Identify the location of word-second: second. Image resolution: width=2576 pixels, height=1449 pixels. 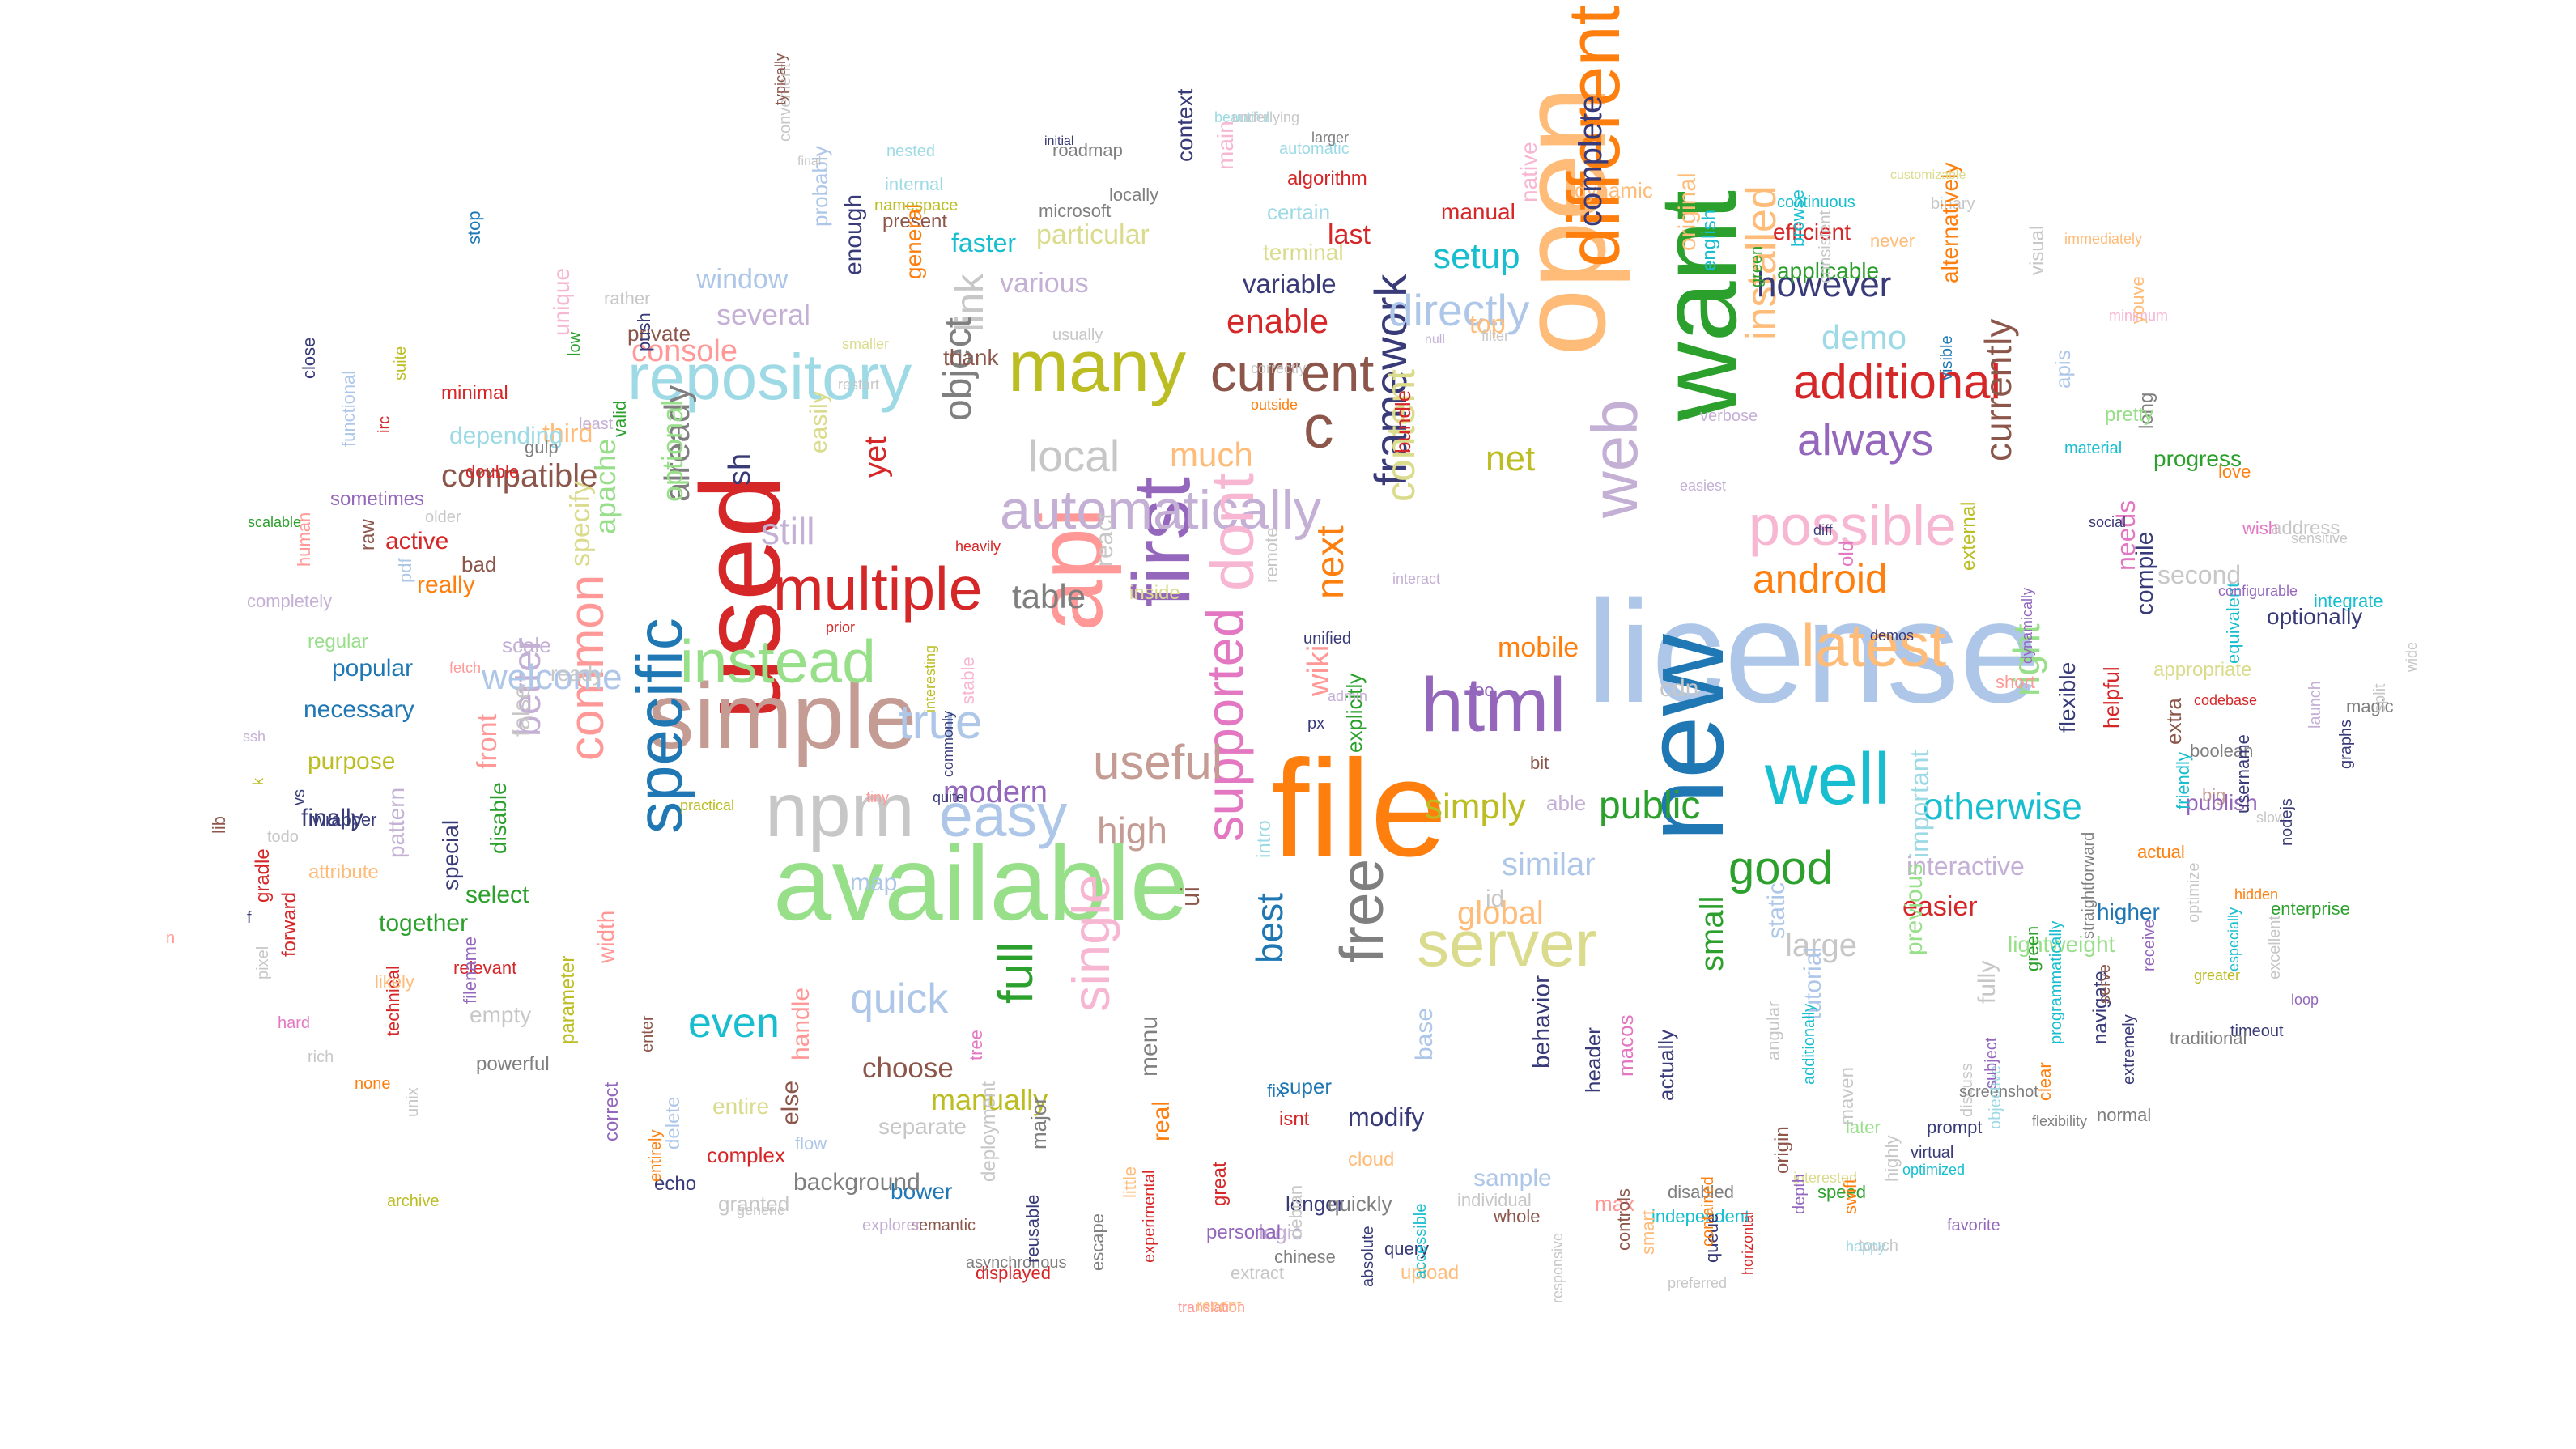
(2199, 575).